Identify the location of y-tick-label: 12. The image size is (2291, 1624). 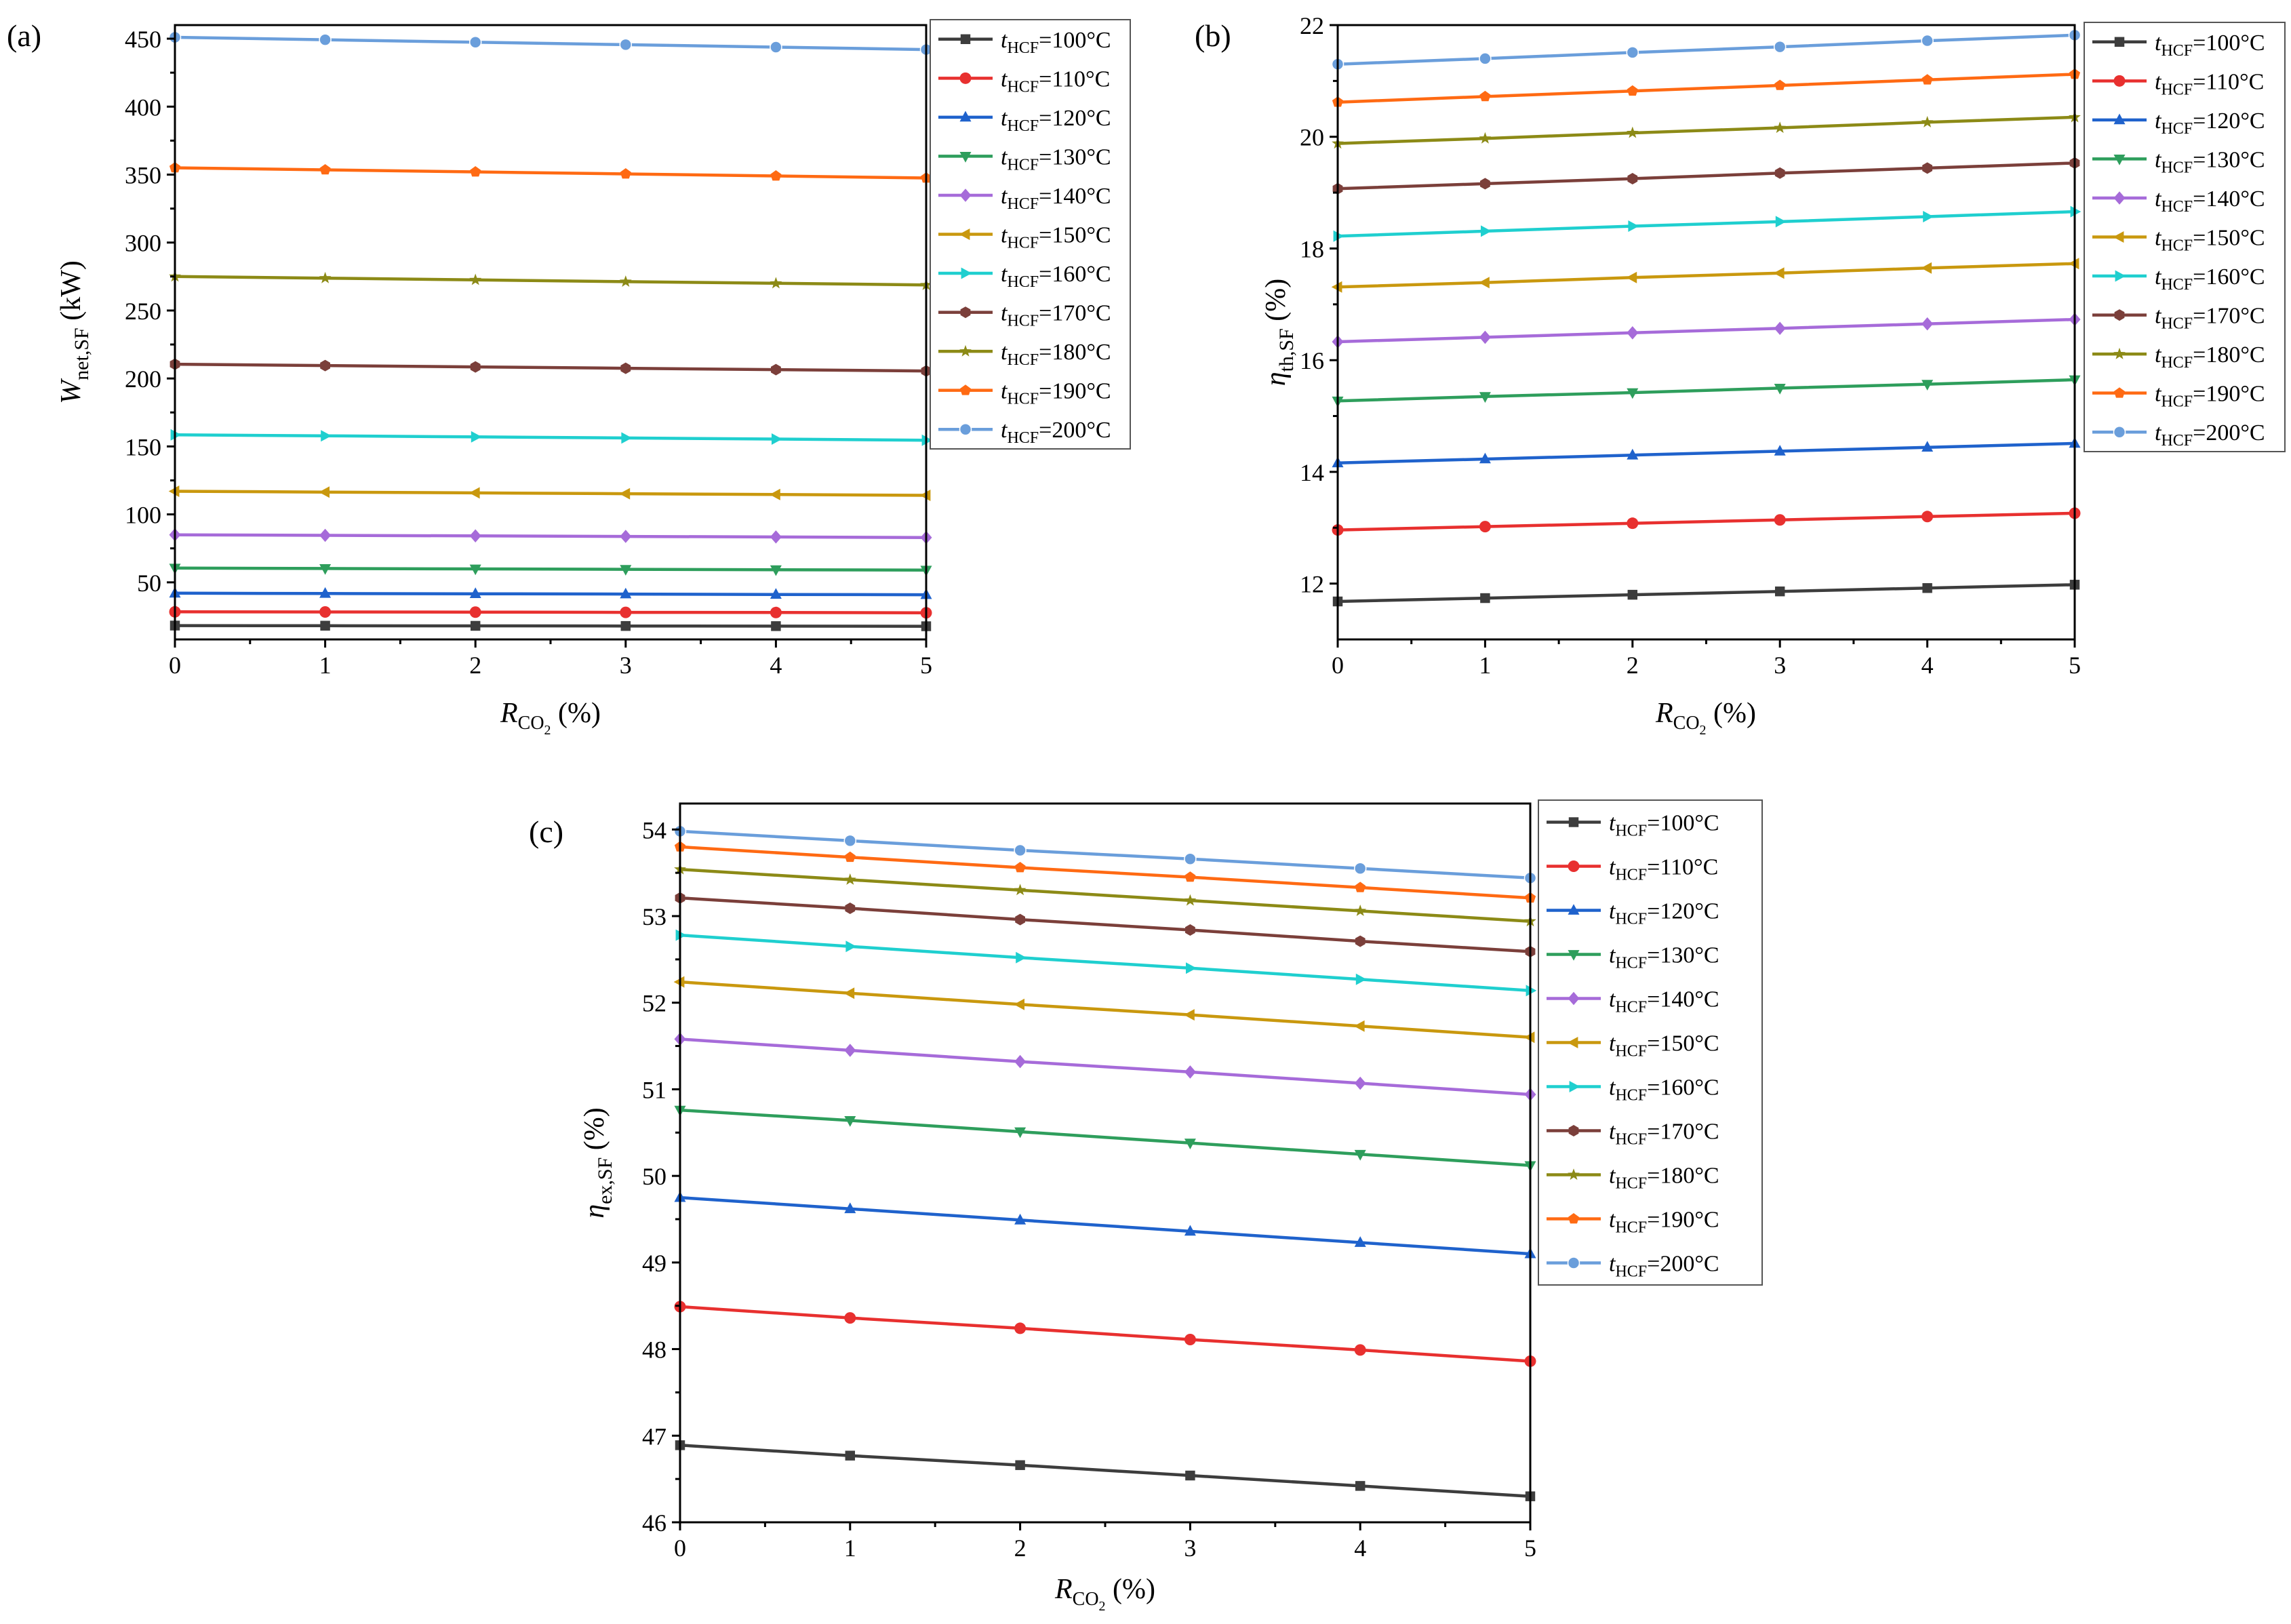
(1312, 584).